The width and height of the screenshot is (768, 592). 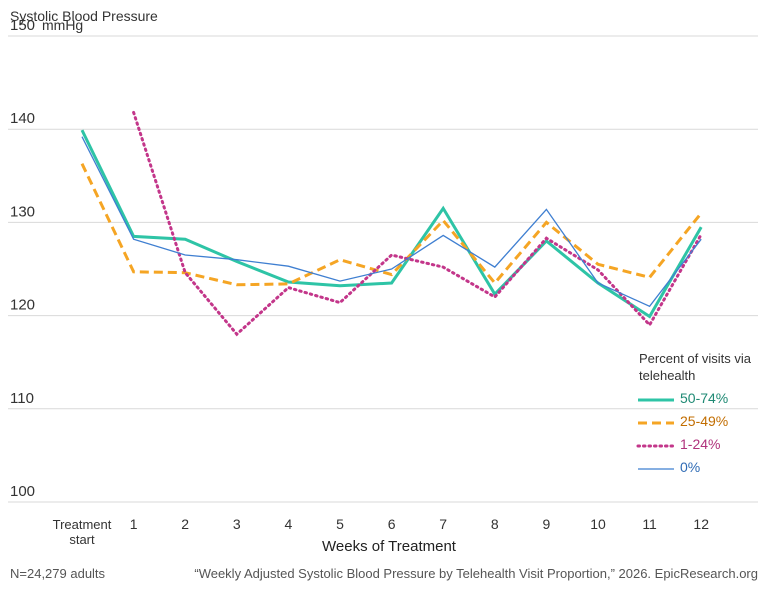 What do you see at coordinates (547, 524) in the screenshot?
I see `x-tick-label: 9` at bounding box center [547, 524].